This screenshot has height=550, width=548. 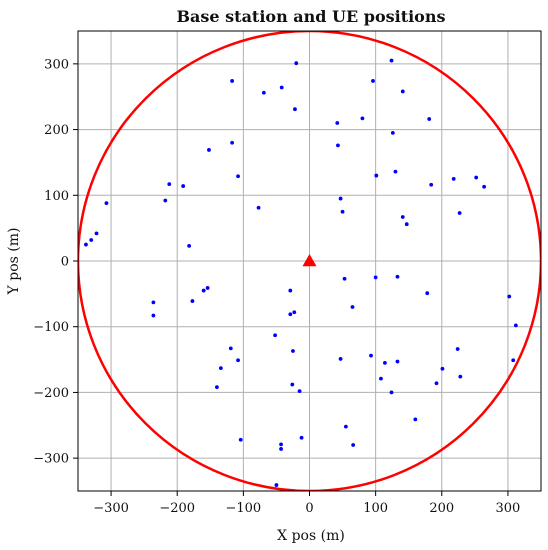 What do you see at coordinates (309, 508) in the screenshot?
I see `x-tick-label: 0` at bounding box center [309, 508].